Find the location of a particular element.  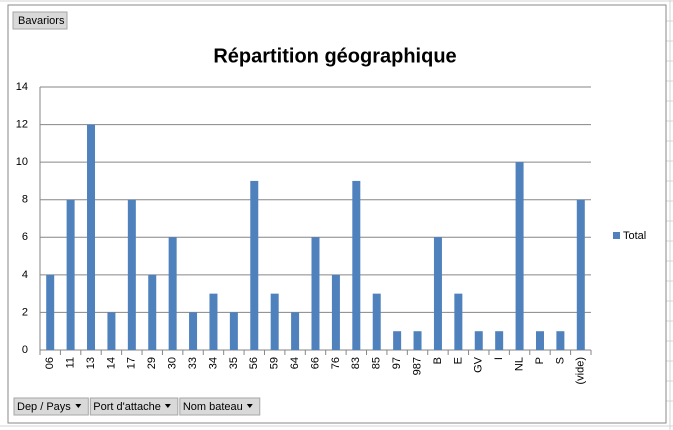

legend-swatch is located at coordinates (616, 235).